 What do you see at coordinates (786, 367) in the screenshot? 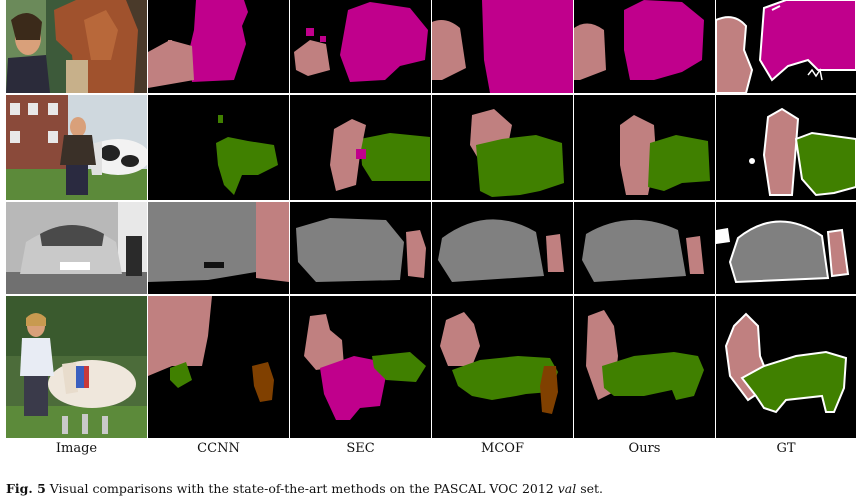
I see `row4-gt-mask` at bounding box center [786, 367].